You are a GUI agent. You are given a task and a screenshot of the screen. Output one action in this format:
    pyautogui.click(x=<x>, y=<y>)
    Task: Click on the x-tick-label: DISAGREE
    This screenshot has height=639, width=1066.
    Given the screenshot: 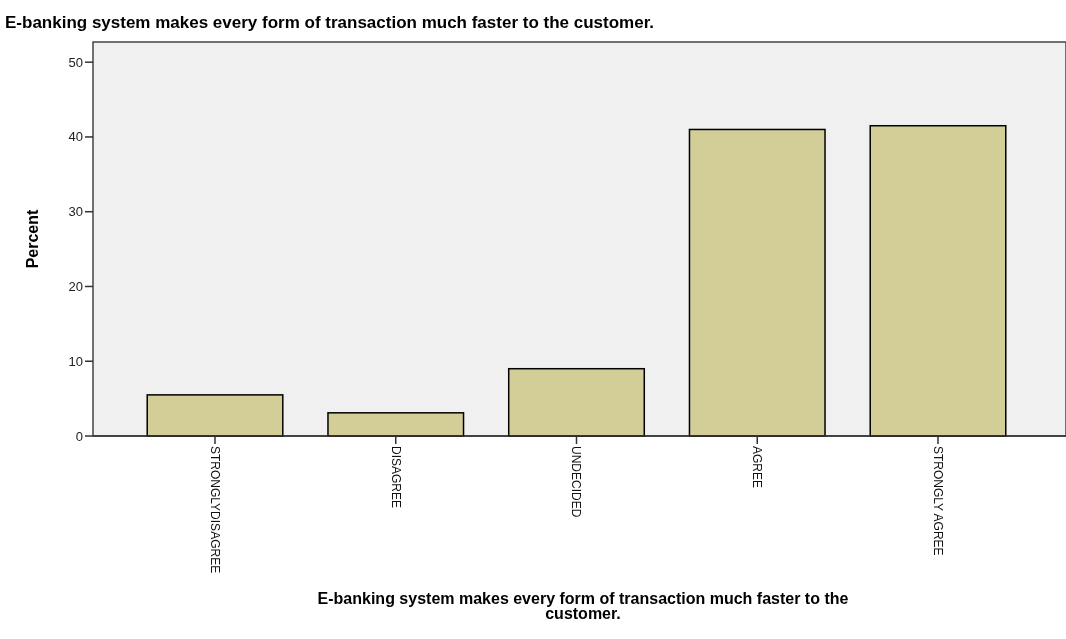 What is the action you would take?
    pyautogui.click(x=395, y=477)
    